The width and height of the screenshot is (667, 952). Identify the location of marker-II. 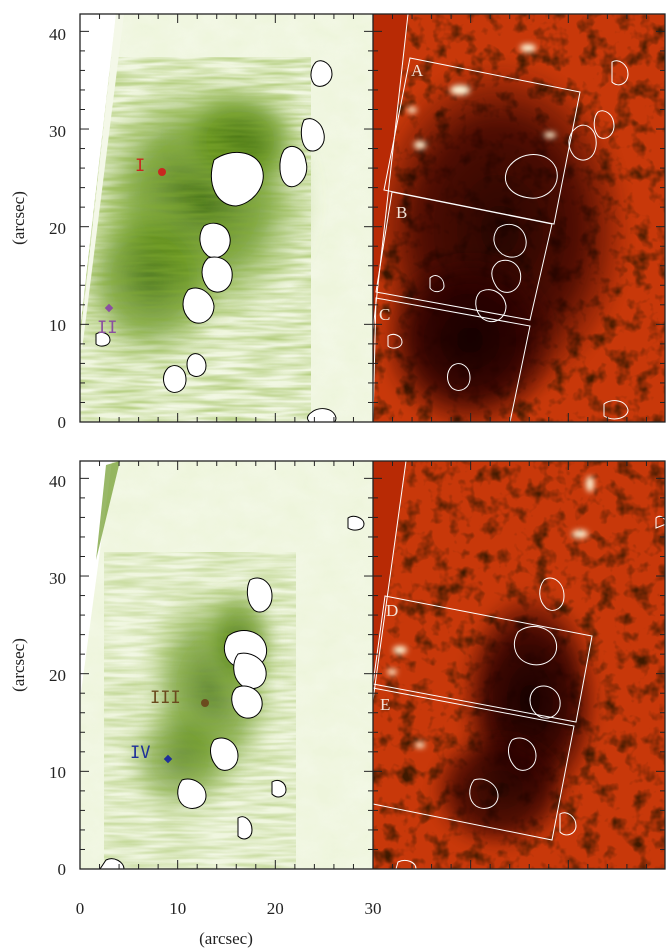
(109, 308).